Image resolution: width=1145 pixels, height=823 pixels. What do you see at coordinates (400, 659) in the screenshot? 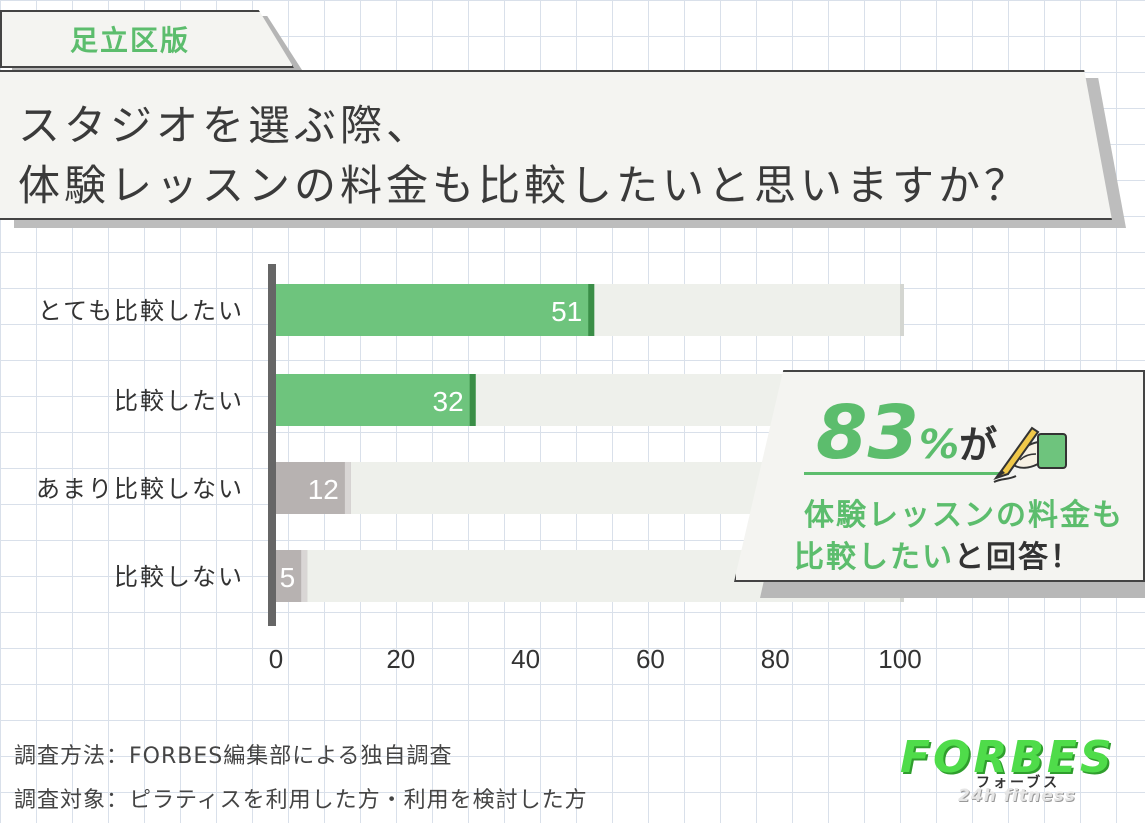
I see `x-tick-label: 20` at bounding box center [400, 659].